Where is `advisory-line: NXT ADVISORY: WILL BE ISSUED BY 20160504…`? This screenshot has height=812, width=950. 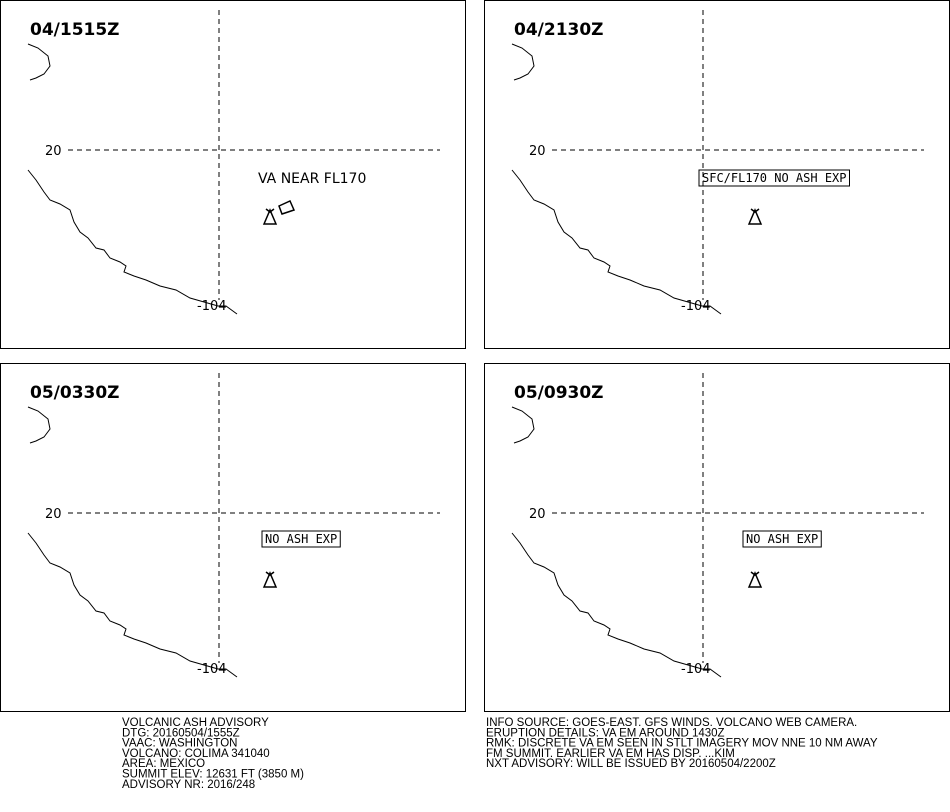 advisory-line: NXT ADVISORY: WILL BE ISSUED BY 20160504… is located at coordinates (631, 764).